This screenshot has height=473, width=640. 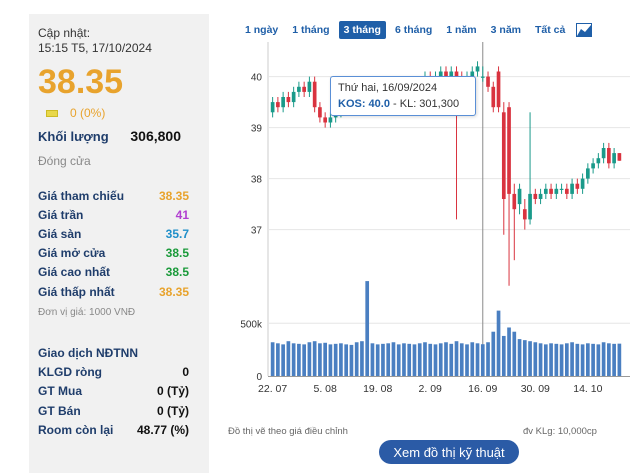 I want to click on stat-row-high: Giá cao nhất 38.5, so click(x=119, y=272).